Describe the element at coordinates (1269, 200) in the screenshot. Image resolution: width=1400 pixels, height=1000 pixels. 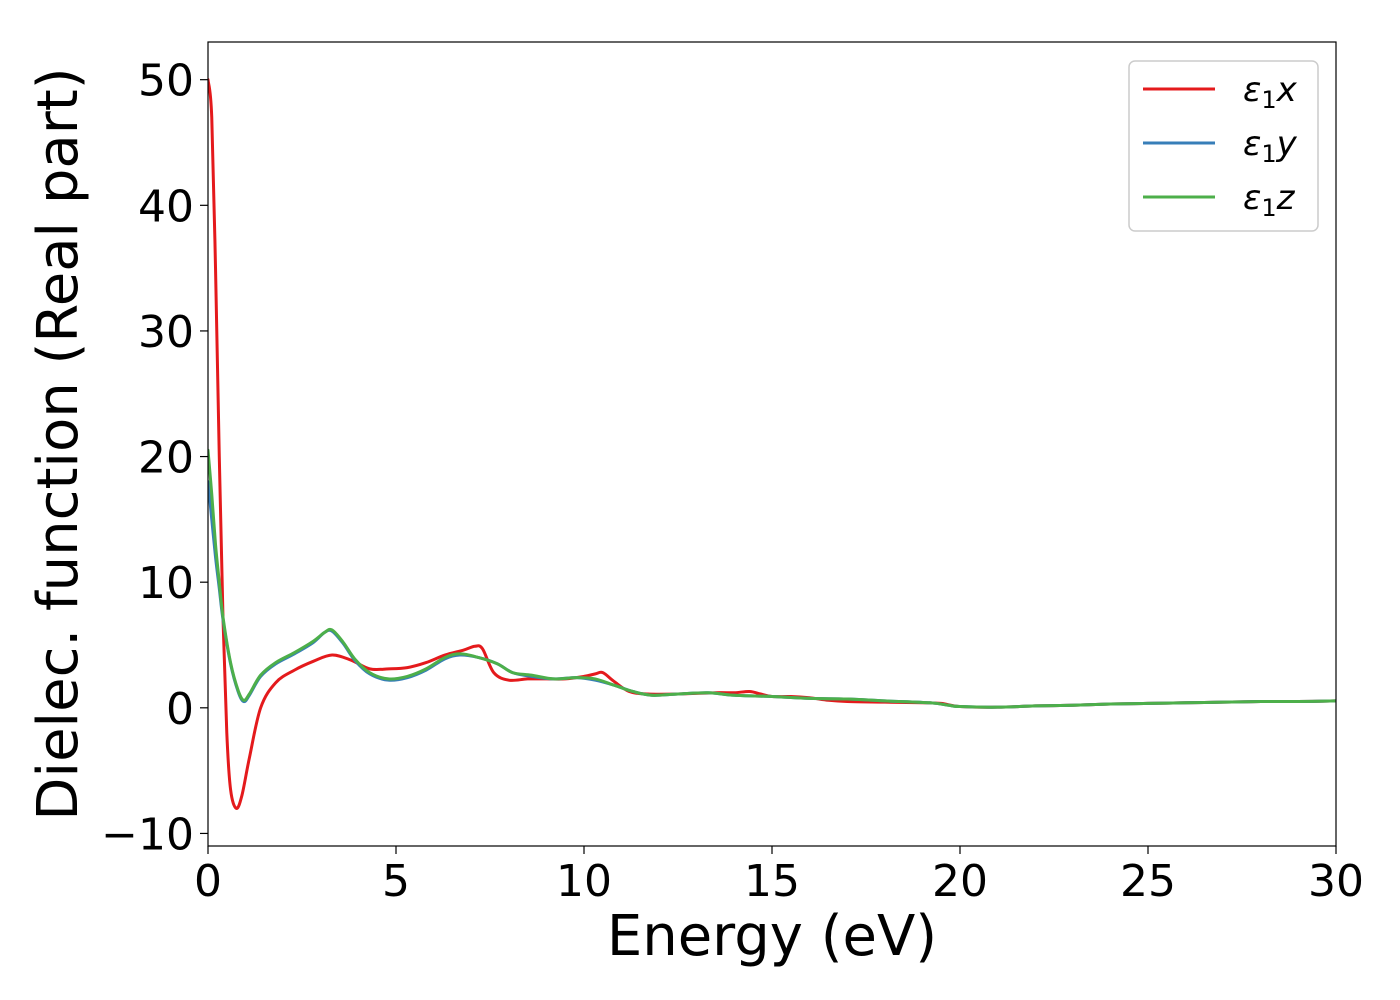
I see `legend-label-z: ε1z` at that location.